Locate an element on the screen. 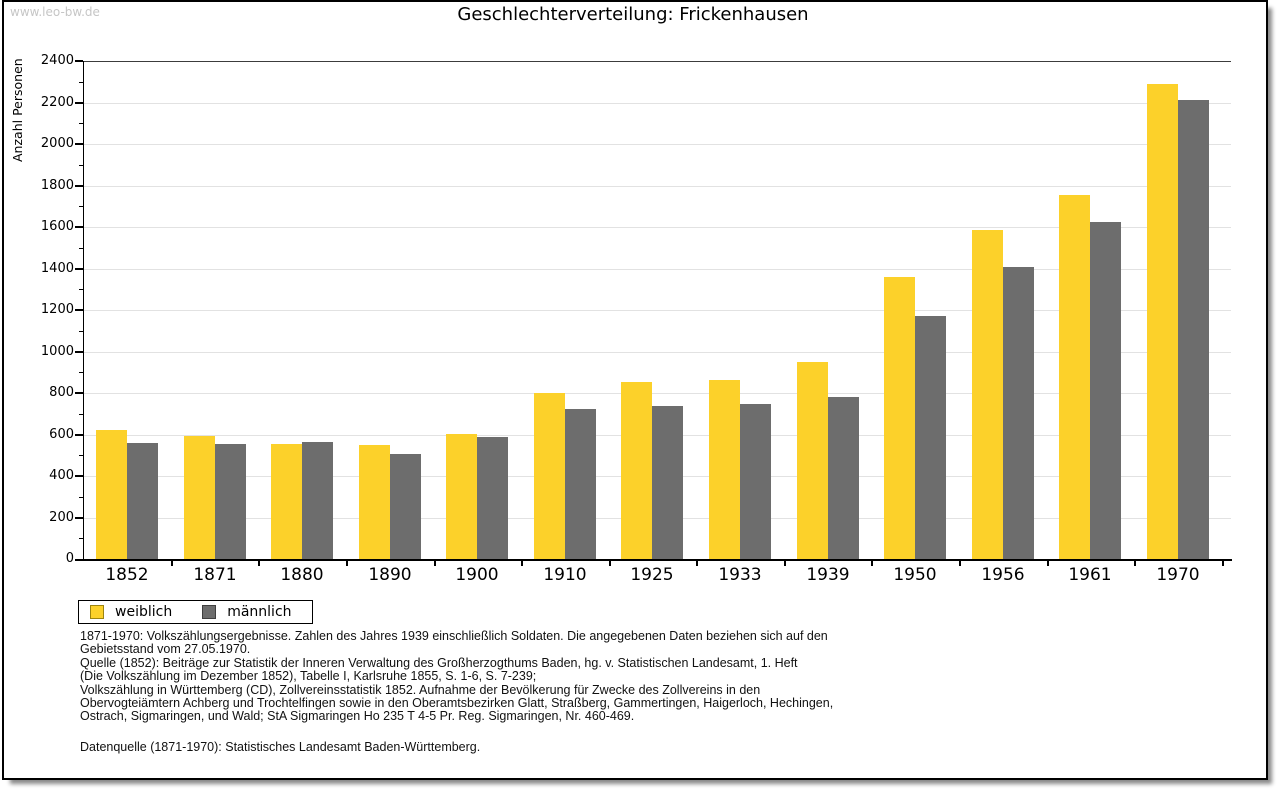 This screenshot has width=1280, height=791. bar-weiblich-1970 is located at coordinates (1162, 321).